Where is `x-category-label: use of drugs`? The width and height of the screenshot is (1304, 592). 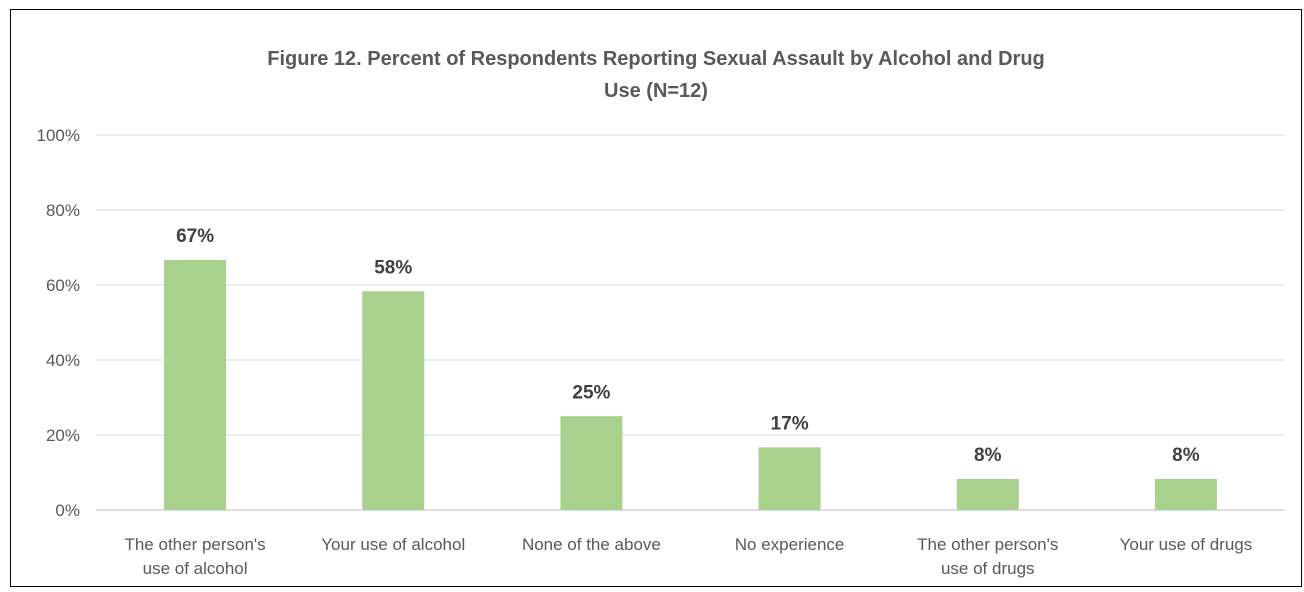
x-category-label: use of drugs is located at coordinates (988, 568).